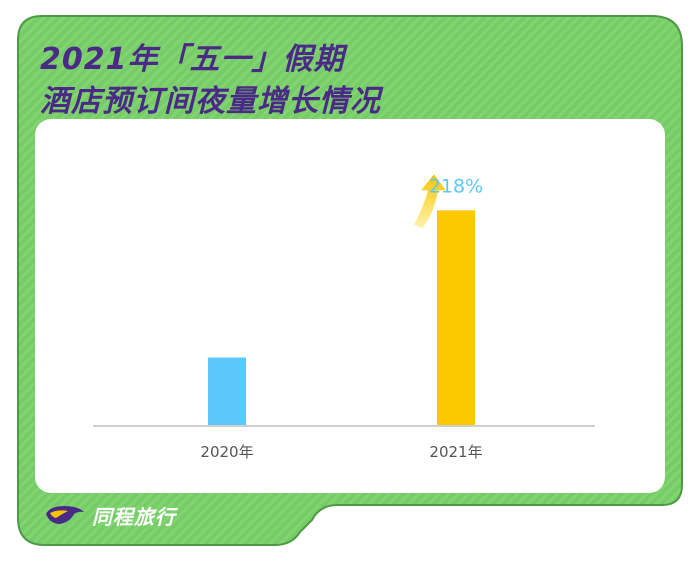 This screenshot has height=567, width=692. I want to click on brand-logo: 同程旅行, so click(110, 515).